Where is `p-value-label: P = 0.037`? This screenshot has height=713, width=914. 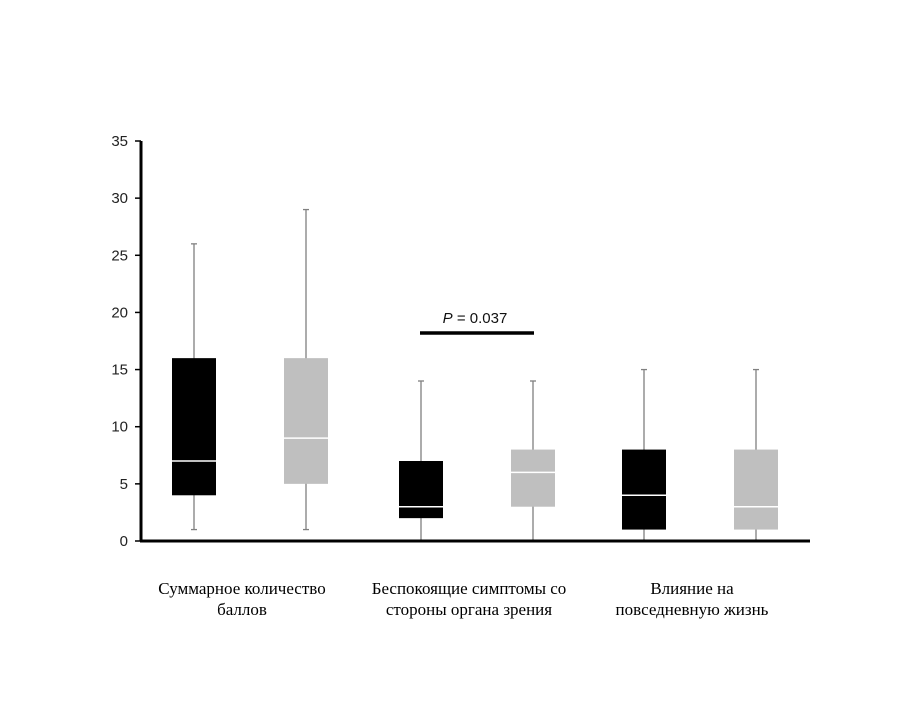
p-value-label: P = 0.037 is located at coordinates (475, 318).